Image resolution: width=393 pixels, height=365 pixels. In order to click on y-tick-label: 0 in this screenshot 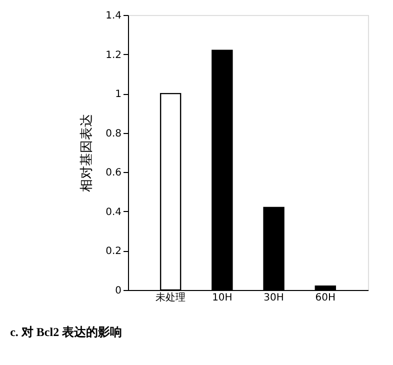, I will do `click(118, 291)`.